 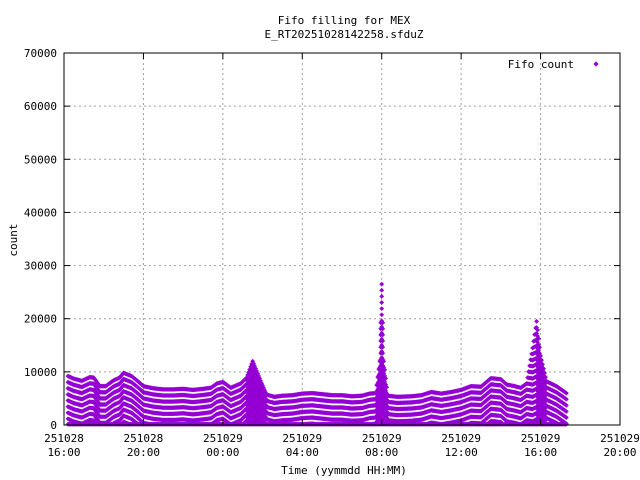 I want to click on x-tick-label: 08:00, so click(x=381, y=452).